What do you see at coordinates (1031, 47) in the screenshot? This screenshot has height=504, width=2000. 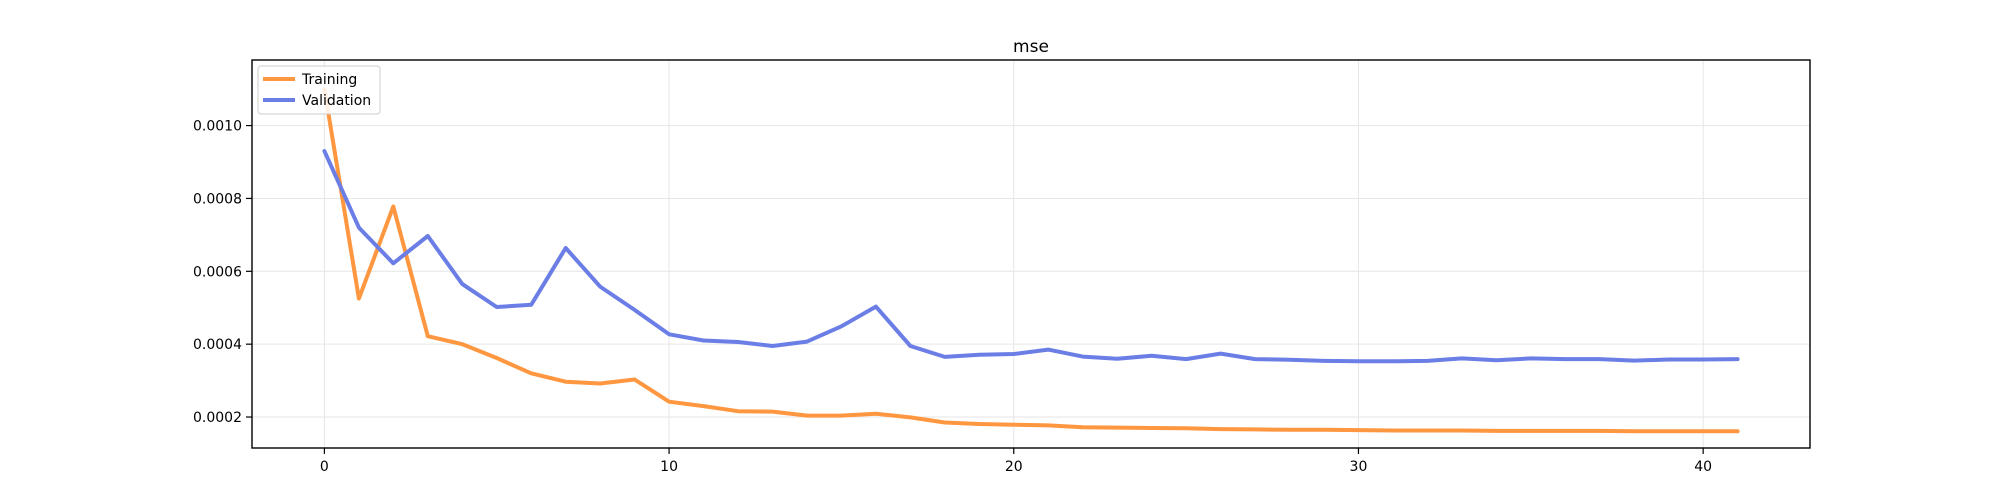 I see `chart-title: mse` at bounding box center [1031, 47].